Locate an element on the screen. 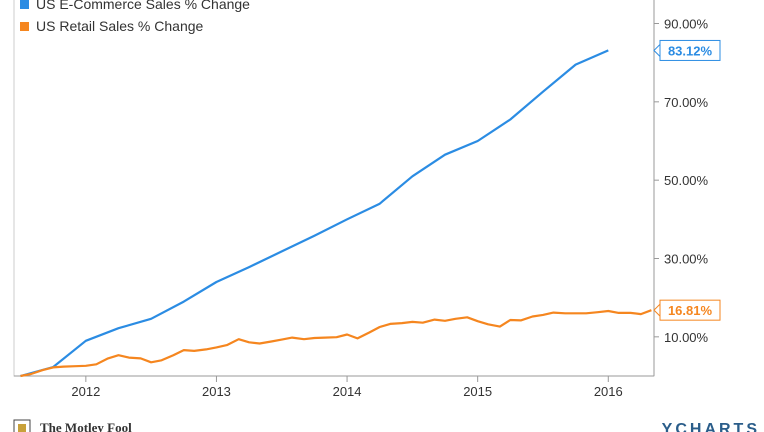  x-axis-ticks: 2012 2013 2014 2015 2016 is located at coordinates (347, 387).